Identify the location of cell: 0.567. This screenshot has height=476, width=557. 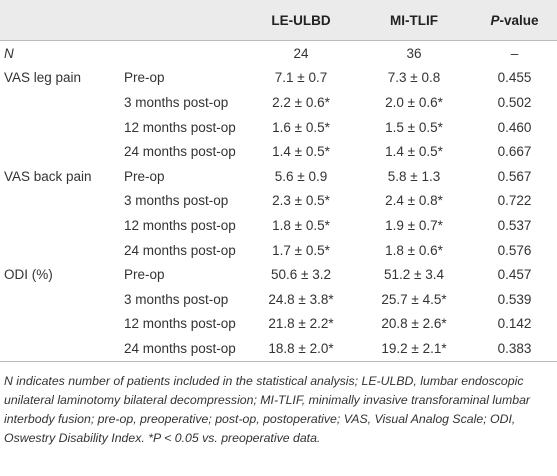
(514, 176).